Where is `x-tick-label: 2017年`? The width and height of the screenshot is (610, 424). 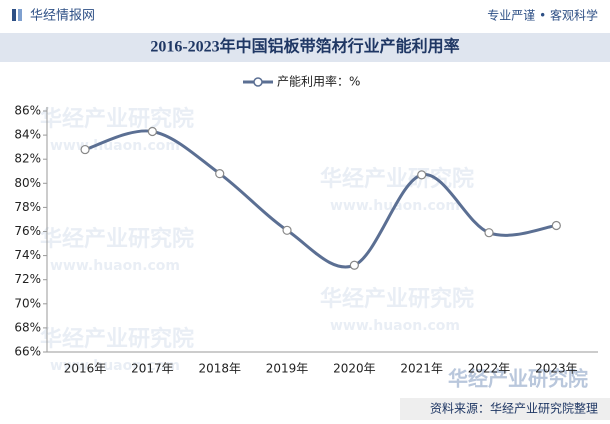 x-tick-label: 2017年 is located at coordinates (152, 369).